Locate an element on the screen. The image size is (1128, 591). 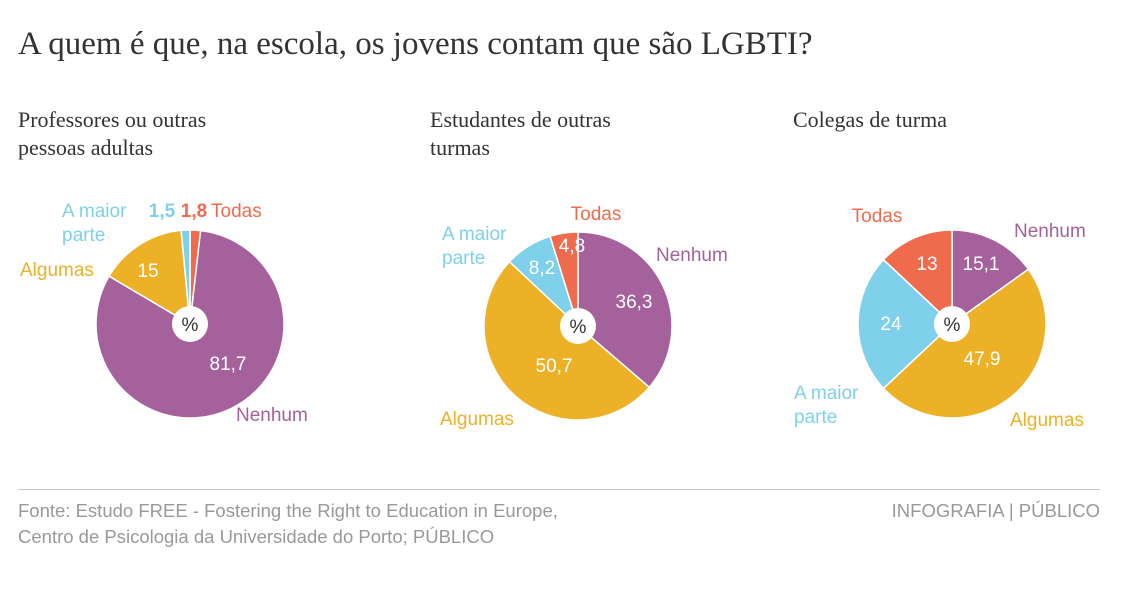
pie-3-center-badge is located at coordinates (952, 324).